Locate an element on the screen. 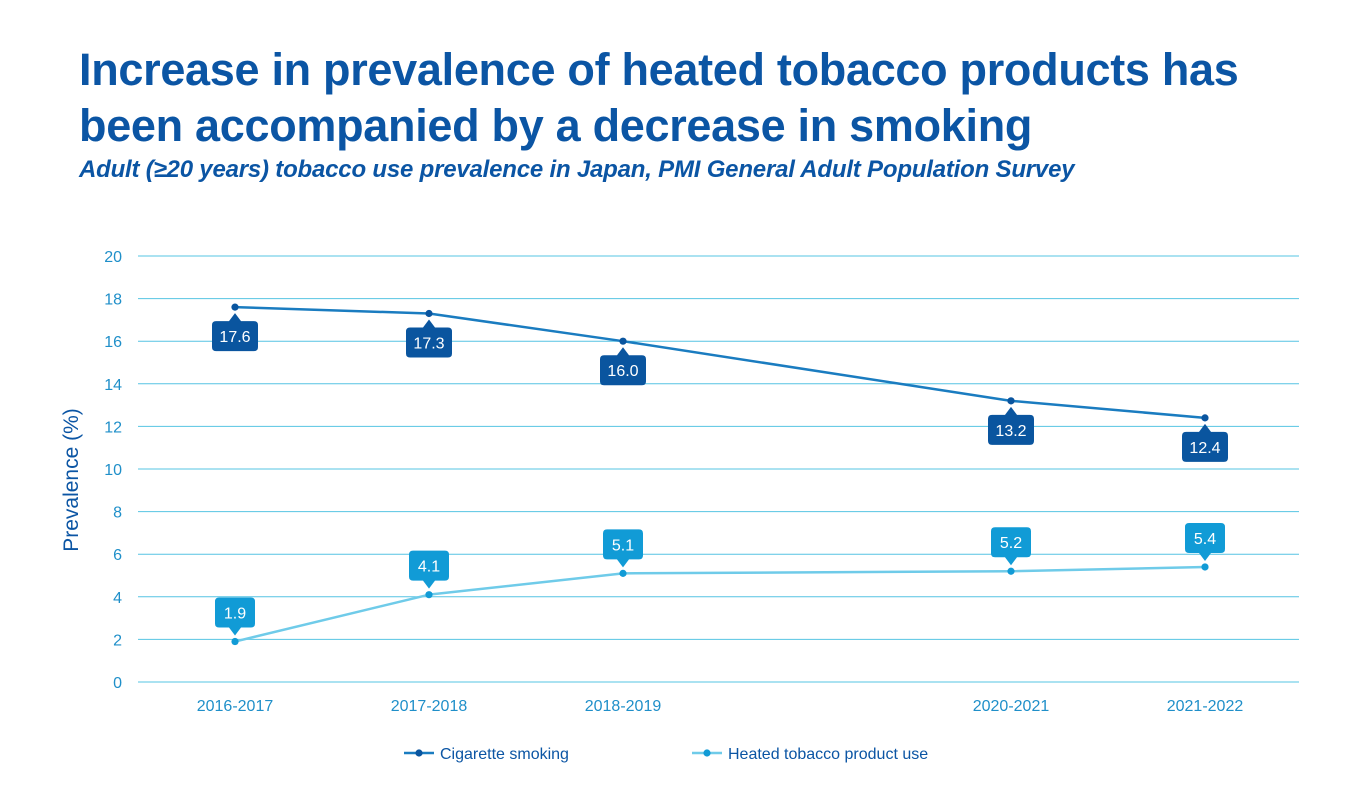 The image size is (1362, 810). data-label: 5.1 is located at coordinates (623, 545).